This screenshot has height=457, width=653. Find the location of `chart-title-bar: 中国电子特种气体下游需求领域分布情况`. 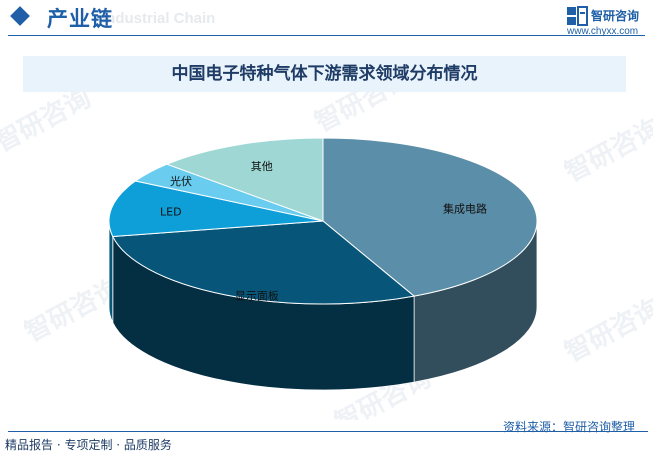

chart-title-bar: 中国电子特种气体下游需求领域分布情况 is located at coordinates (324, 74).